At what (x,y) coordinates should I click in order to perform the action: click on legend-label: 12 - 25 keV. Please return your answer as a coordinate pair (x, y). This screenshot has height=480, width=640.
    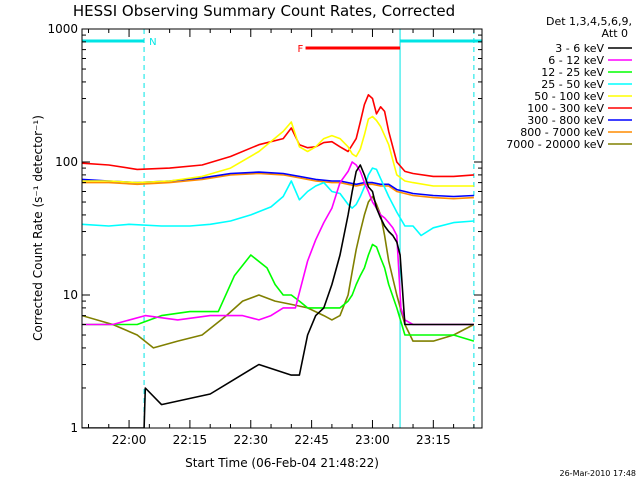
    Looking at the image, I should click on (572, 72).